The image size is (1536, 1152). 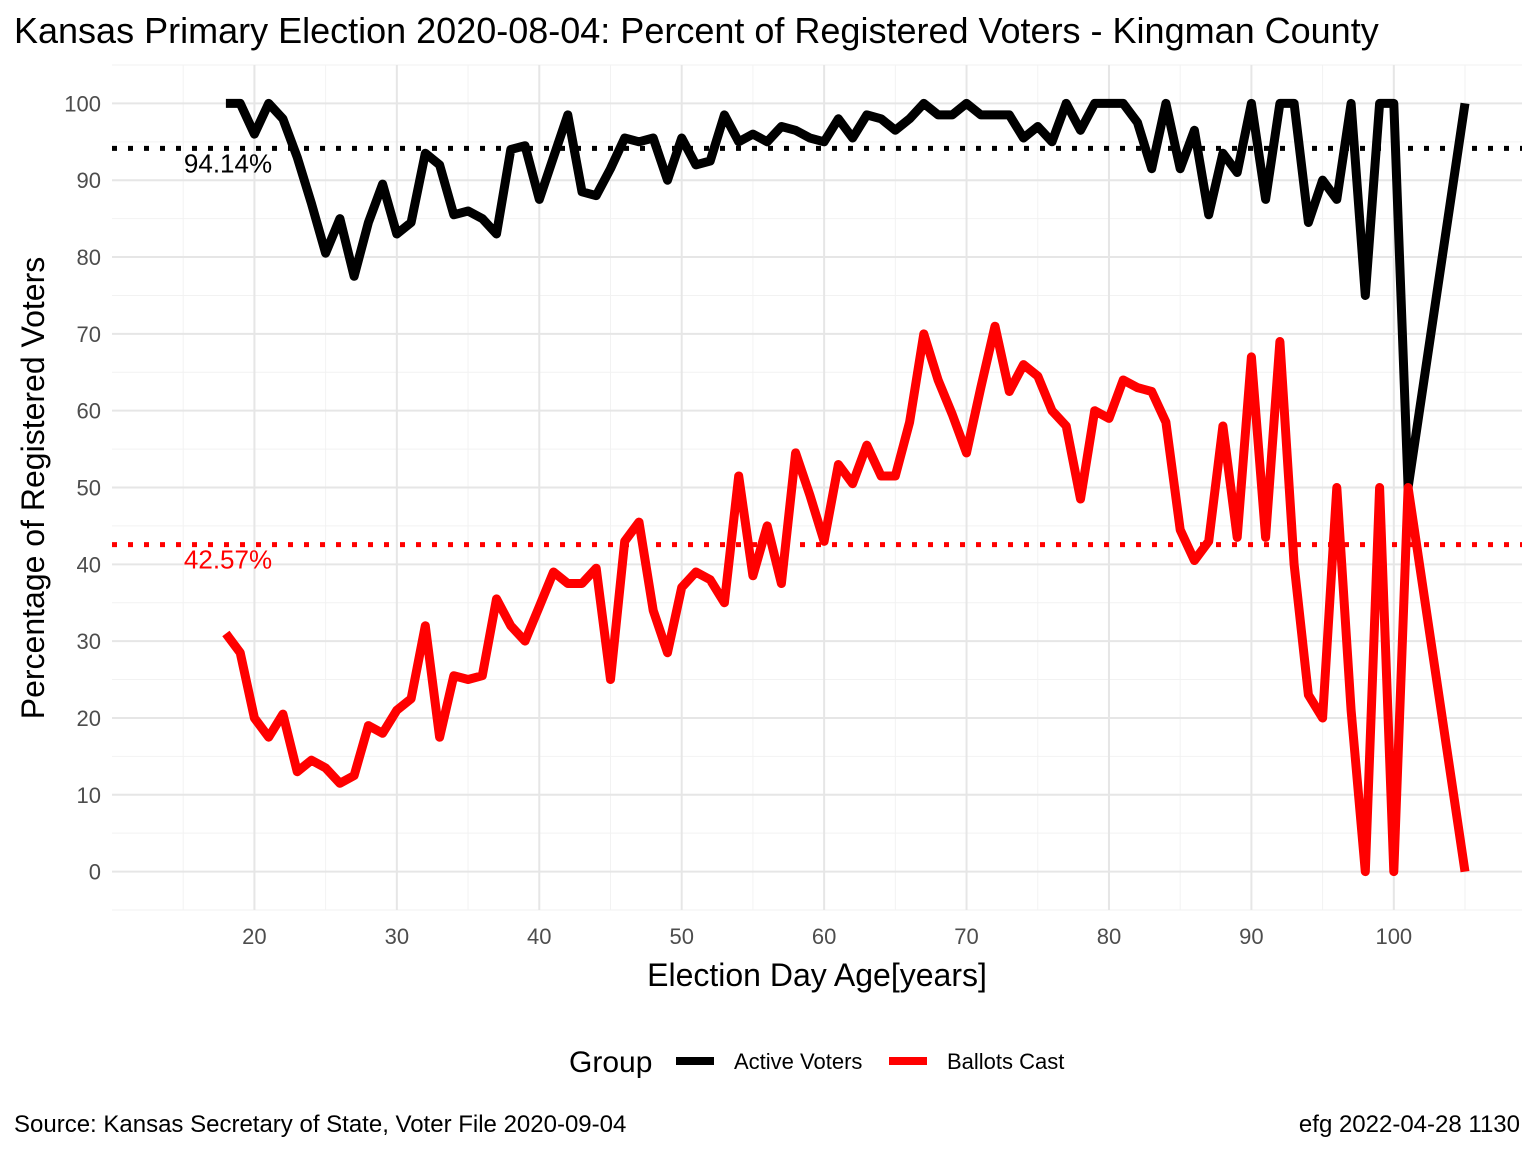 I want to click on legend-label-active-voters: Active Voters, so click(x=798, y=1061).